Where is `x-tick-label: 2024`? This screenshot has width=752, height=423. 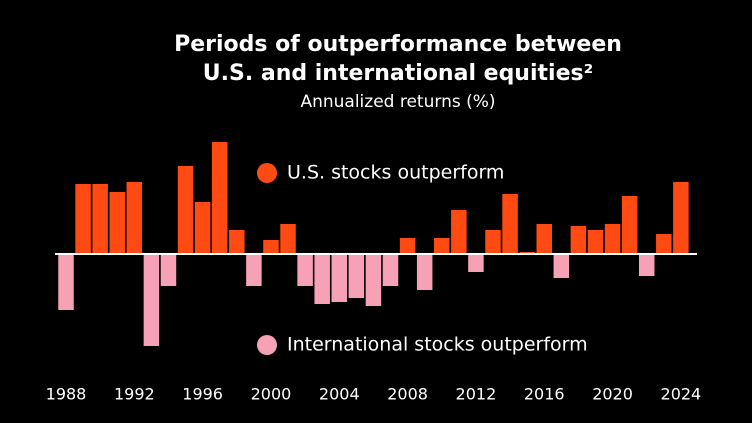 x-tick-label: 2024 is located at coordinates (681, 394).